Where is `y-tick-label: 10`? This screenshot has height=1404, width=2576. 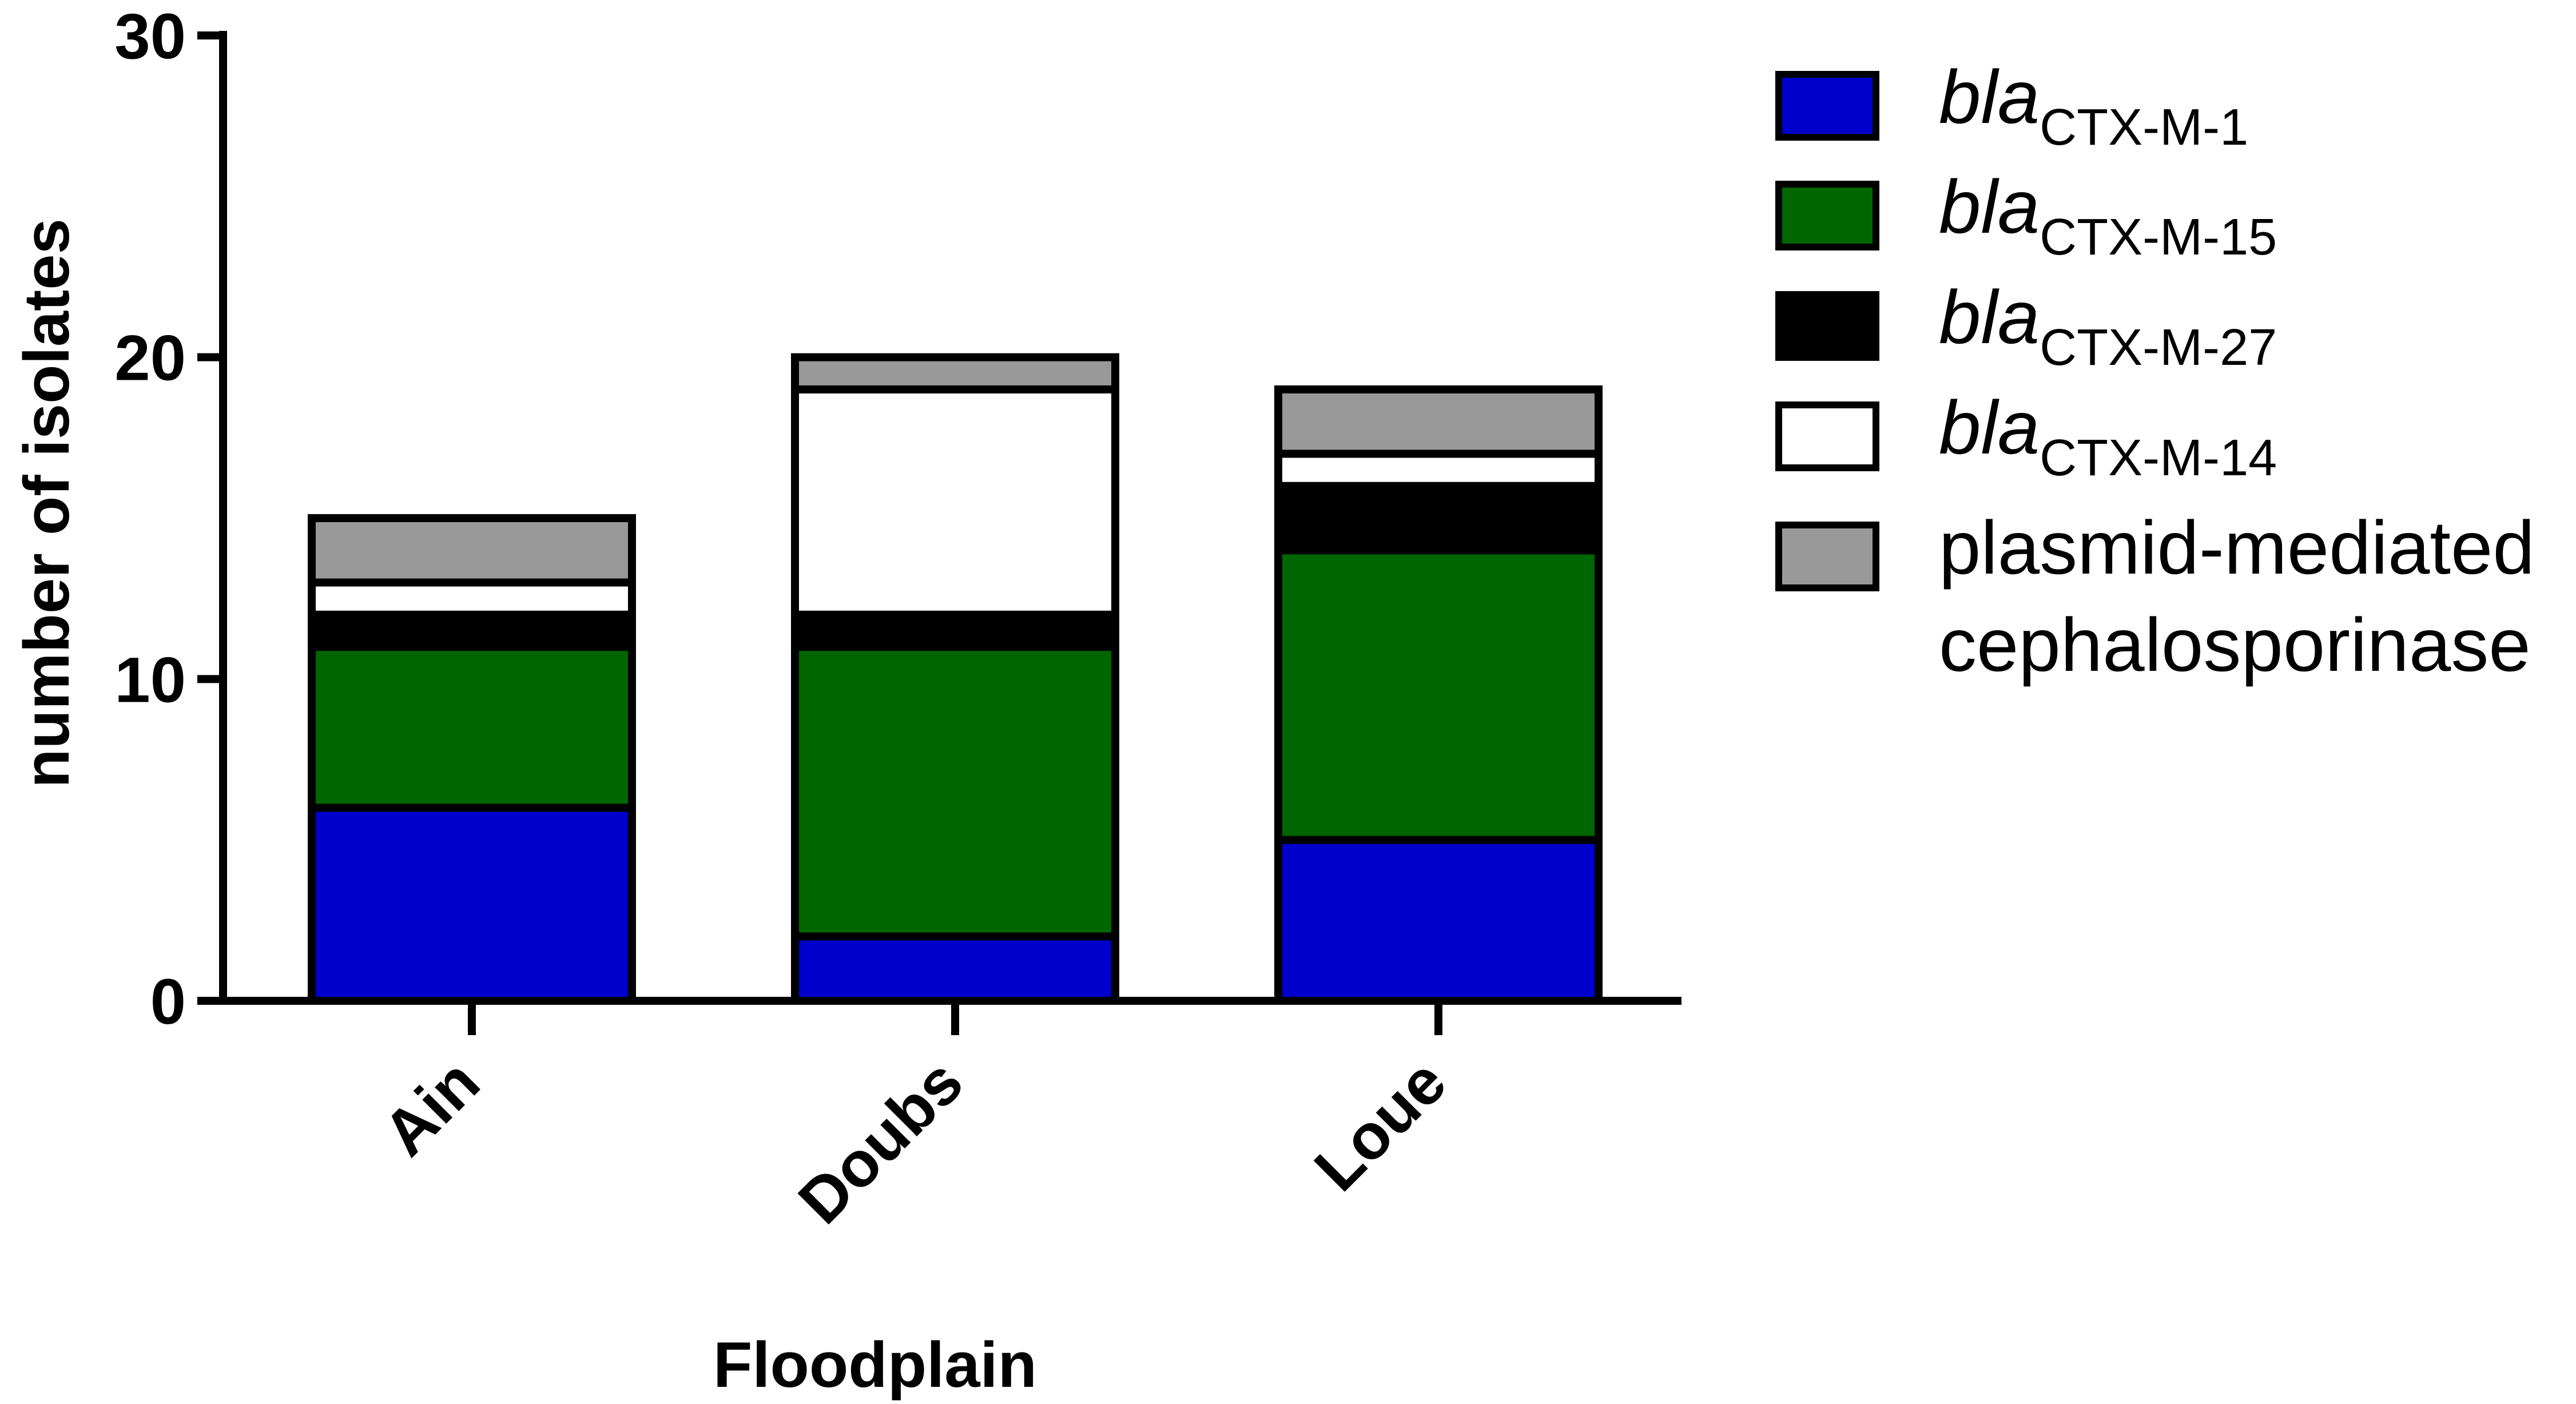 y-tick-label: 10 is located at coordinates (150, 679).